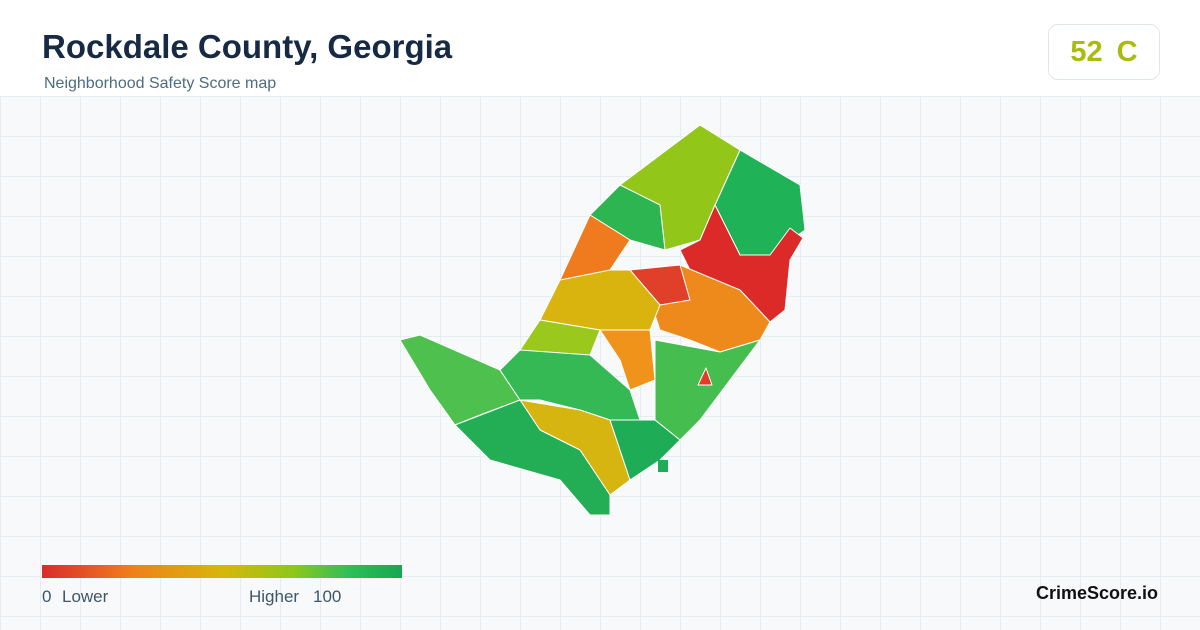 The width and height of the screenshot is (1200, 630). What do you see at coordinates (327, 596) in the screenshot?
I see `legend-max: 100` at bounding box center [327, 596].